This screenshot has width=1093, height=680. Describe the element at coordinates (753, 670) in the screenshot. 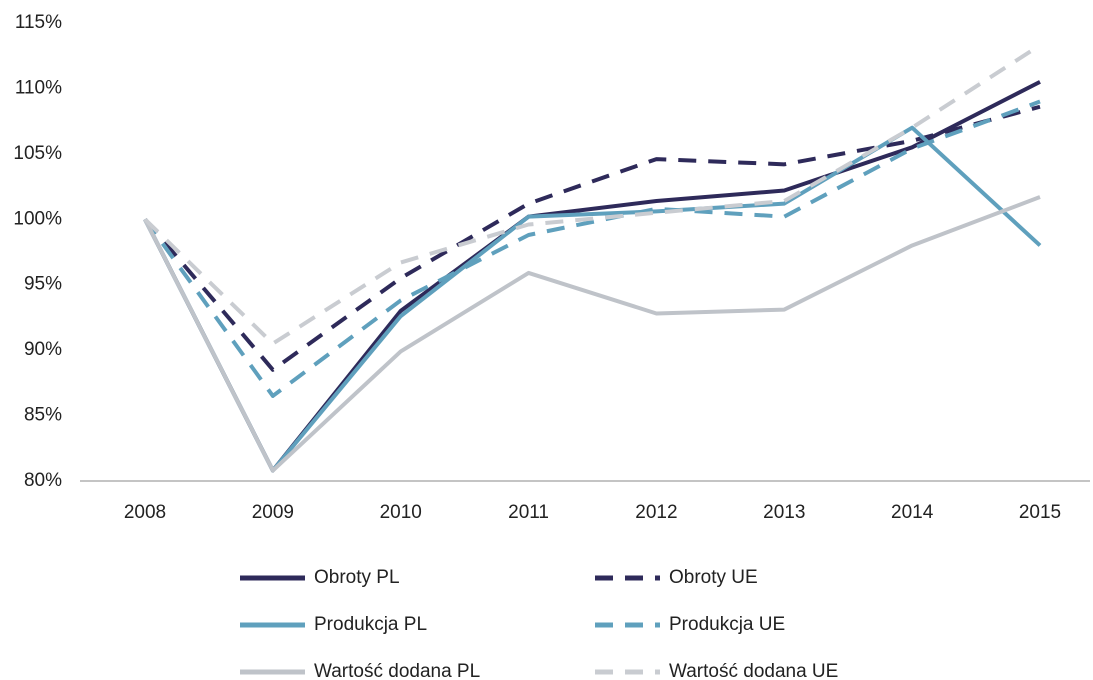

I see `legend-label: Wartość dodana UE` at that location.